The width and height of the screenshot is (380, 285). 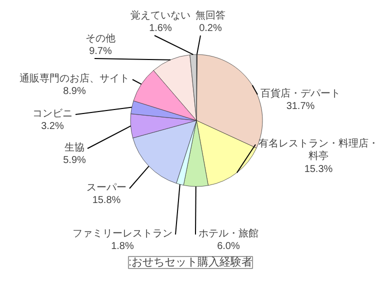 What do you see at coordinates (190, 262) in the screenshot?
I see `text: :おせちセット購入経験者` at bounding box center [190, 262].